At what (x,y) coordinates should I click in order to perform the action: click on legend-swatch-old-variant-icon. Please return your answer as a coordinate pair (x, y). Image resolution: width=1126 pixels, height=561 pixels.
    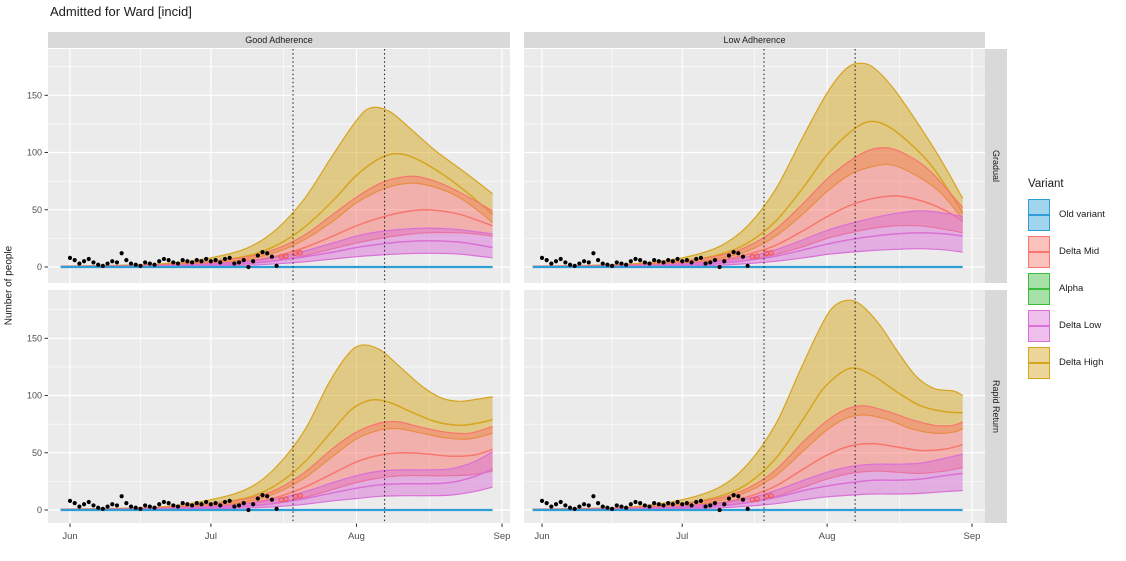
    Looking at the image, I should click on (1039, 214).